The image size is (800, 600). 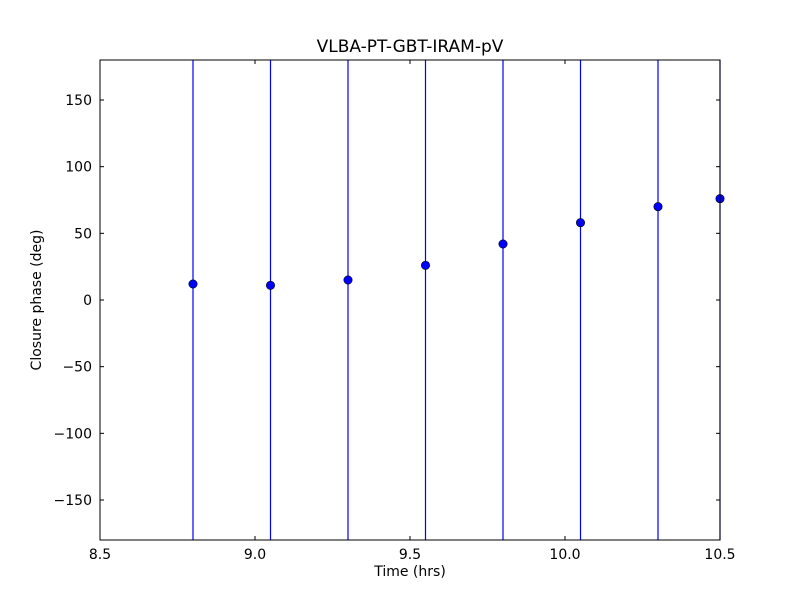 I want to click on y-tick-label: 0, so click(x=87, y=301).